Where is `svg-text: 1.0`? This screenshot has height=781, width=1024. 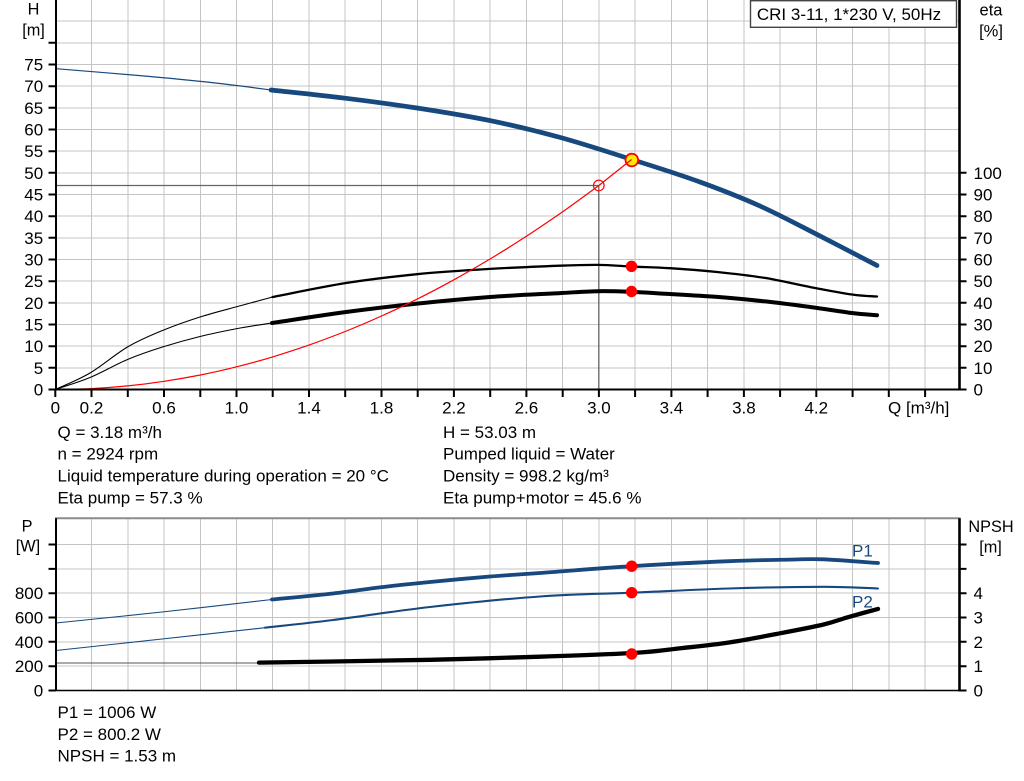 svg-text: 1.0 is located at coordinates (237, 408).